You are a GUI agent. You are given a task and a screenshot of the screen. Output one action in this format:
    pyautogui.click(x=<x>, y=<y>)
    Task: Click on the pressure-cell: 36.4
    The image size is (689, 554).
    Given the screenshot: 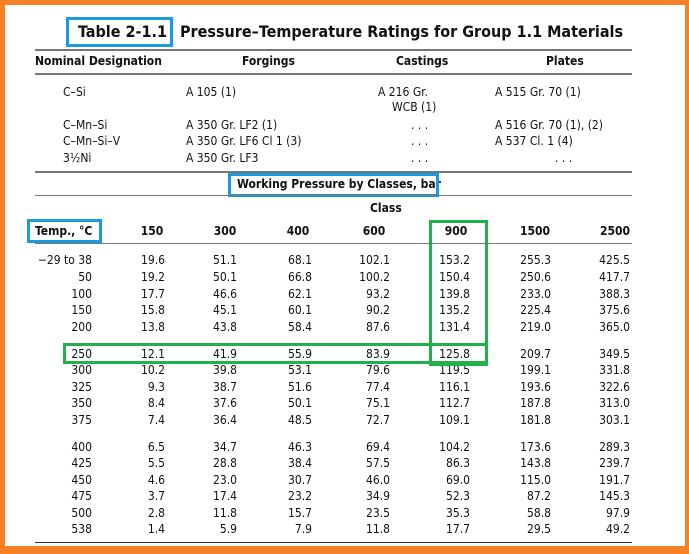 What is the action you would take?
    pyautogui.click(x=224, y=420)
    